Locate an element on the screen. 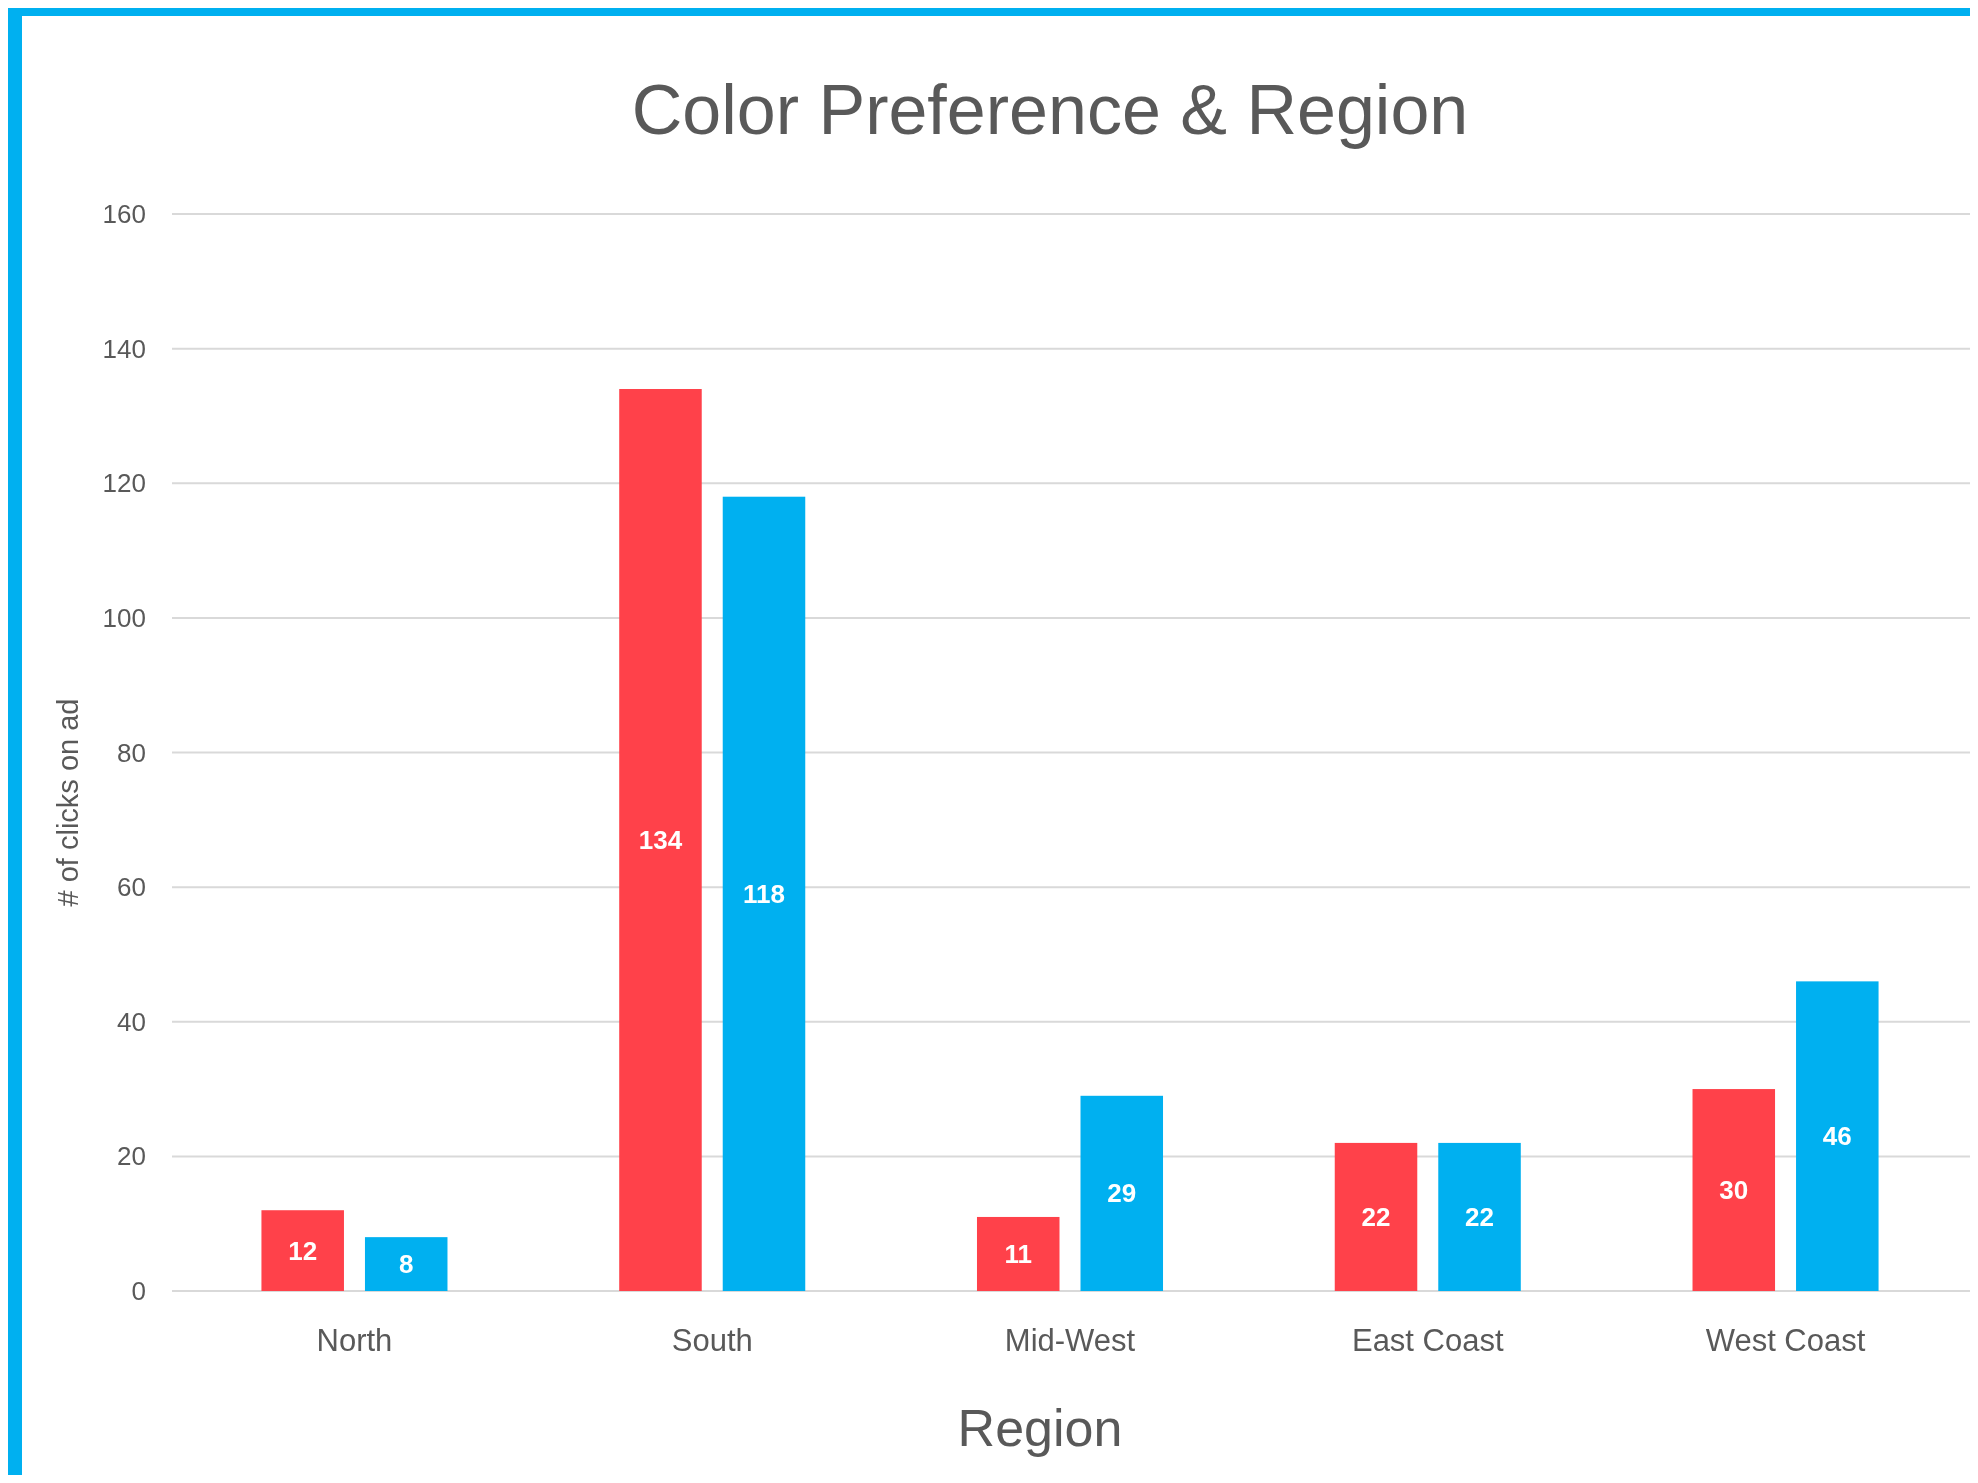 The image size is (1978, 1483). y-tick-label: 140 is located at coordinates (124, 348).